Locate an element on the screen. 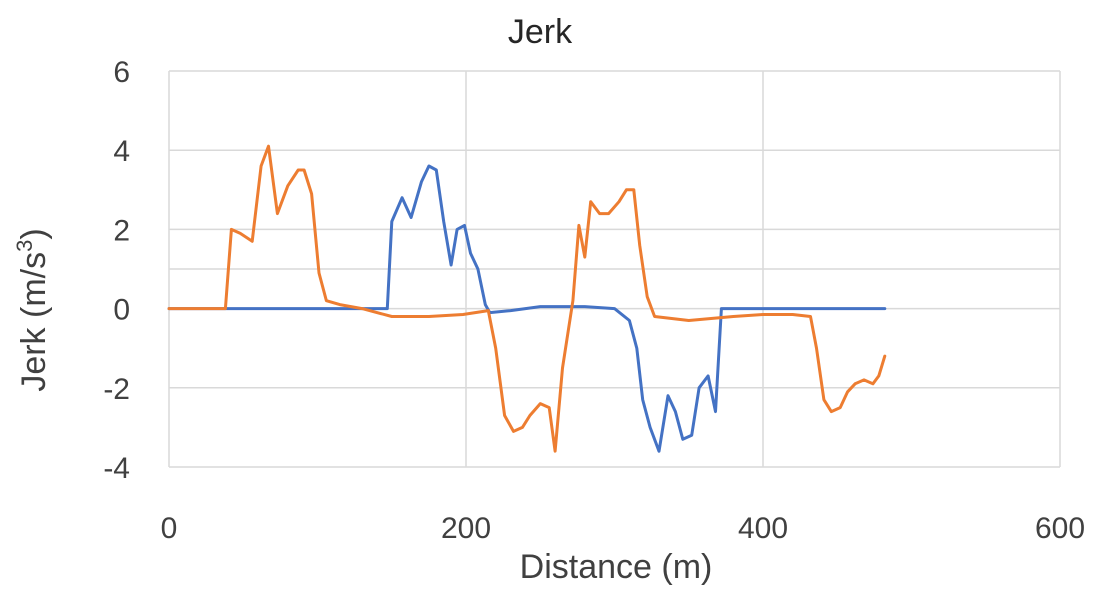 Image resolution: width=1099 pixels, height=590 pixels. y-tick-label: 0 is located at coordinates (121, 310).